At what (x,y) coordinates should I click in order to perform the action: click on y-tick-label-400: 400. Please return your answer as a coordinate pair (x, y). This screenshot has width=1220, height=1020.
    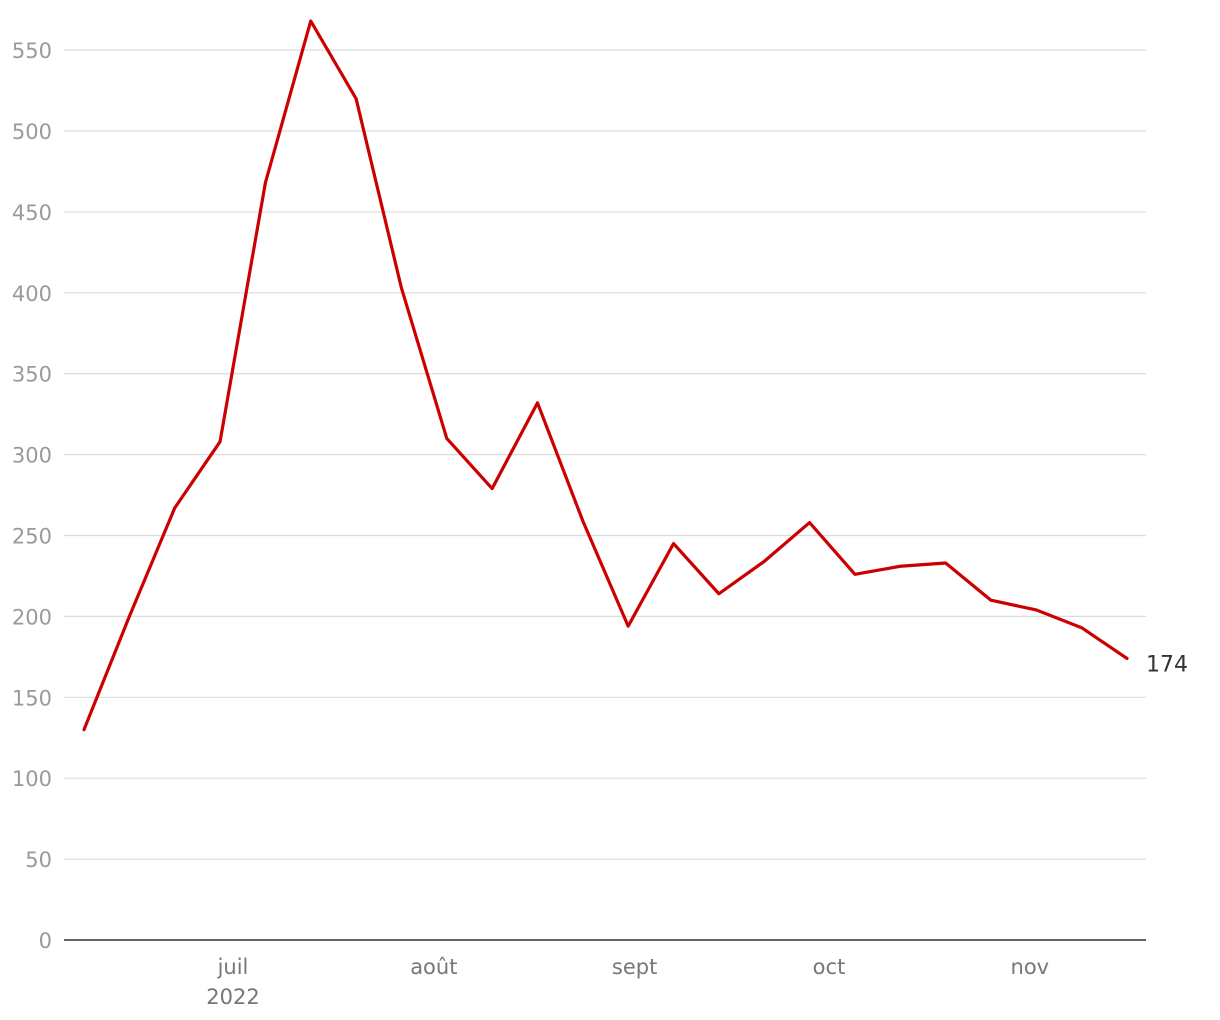
    Looking at the image, I should click on (32, 294).